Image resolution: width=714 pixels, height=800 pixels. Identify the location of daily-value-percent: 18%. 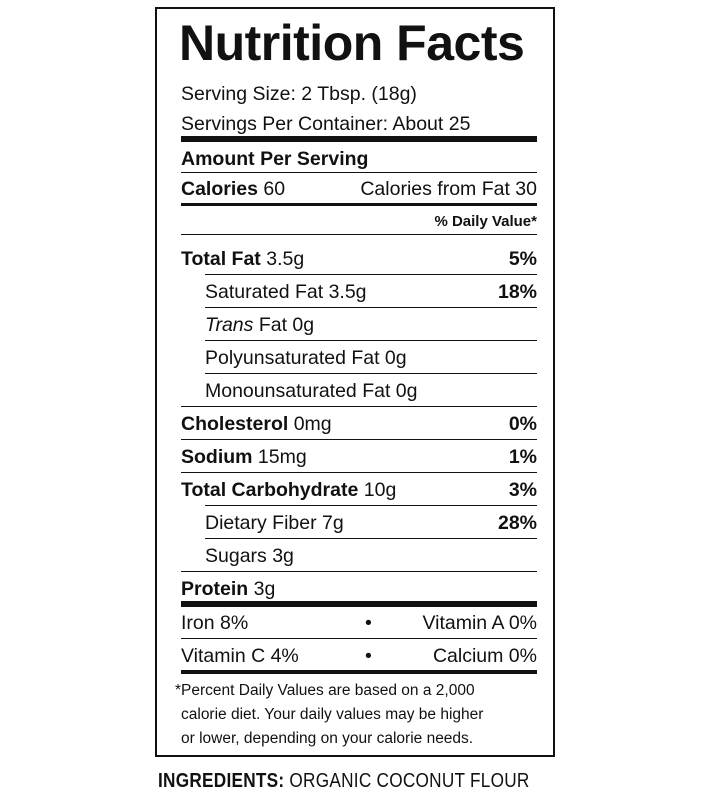
(517, 292).